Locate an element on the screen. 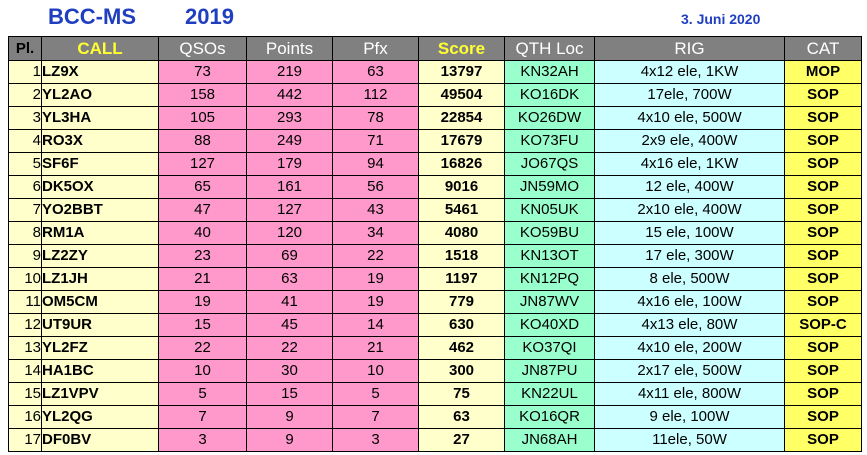  table-row: 6 DK5OX 65 161 56 9016 JN59MO 12 ele, 400W SOP is located at coordinates (435, 187).